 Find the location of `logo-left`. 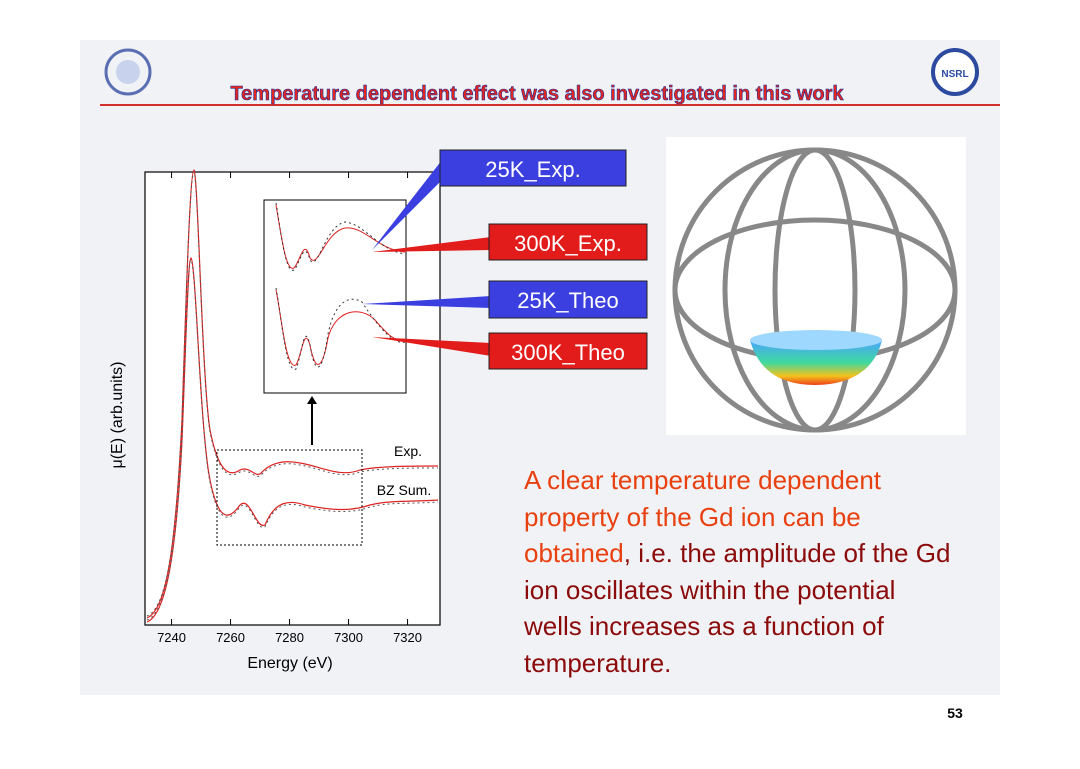

logo-left is located at coordinates (128, 72).